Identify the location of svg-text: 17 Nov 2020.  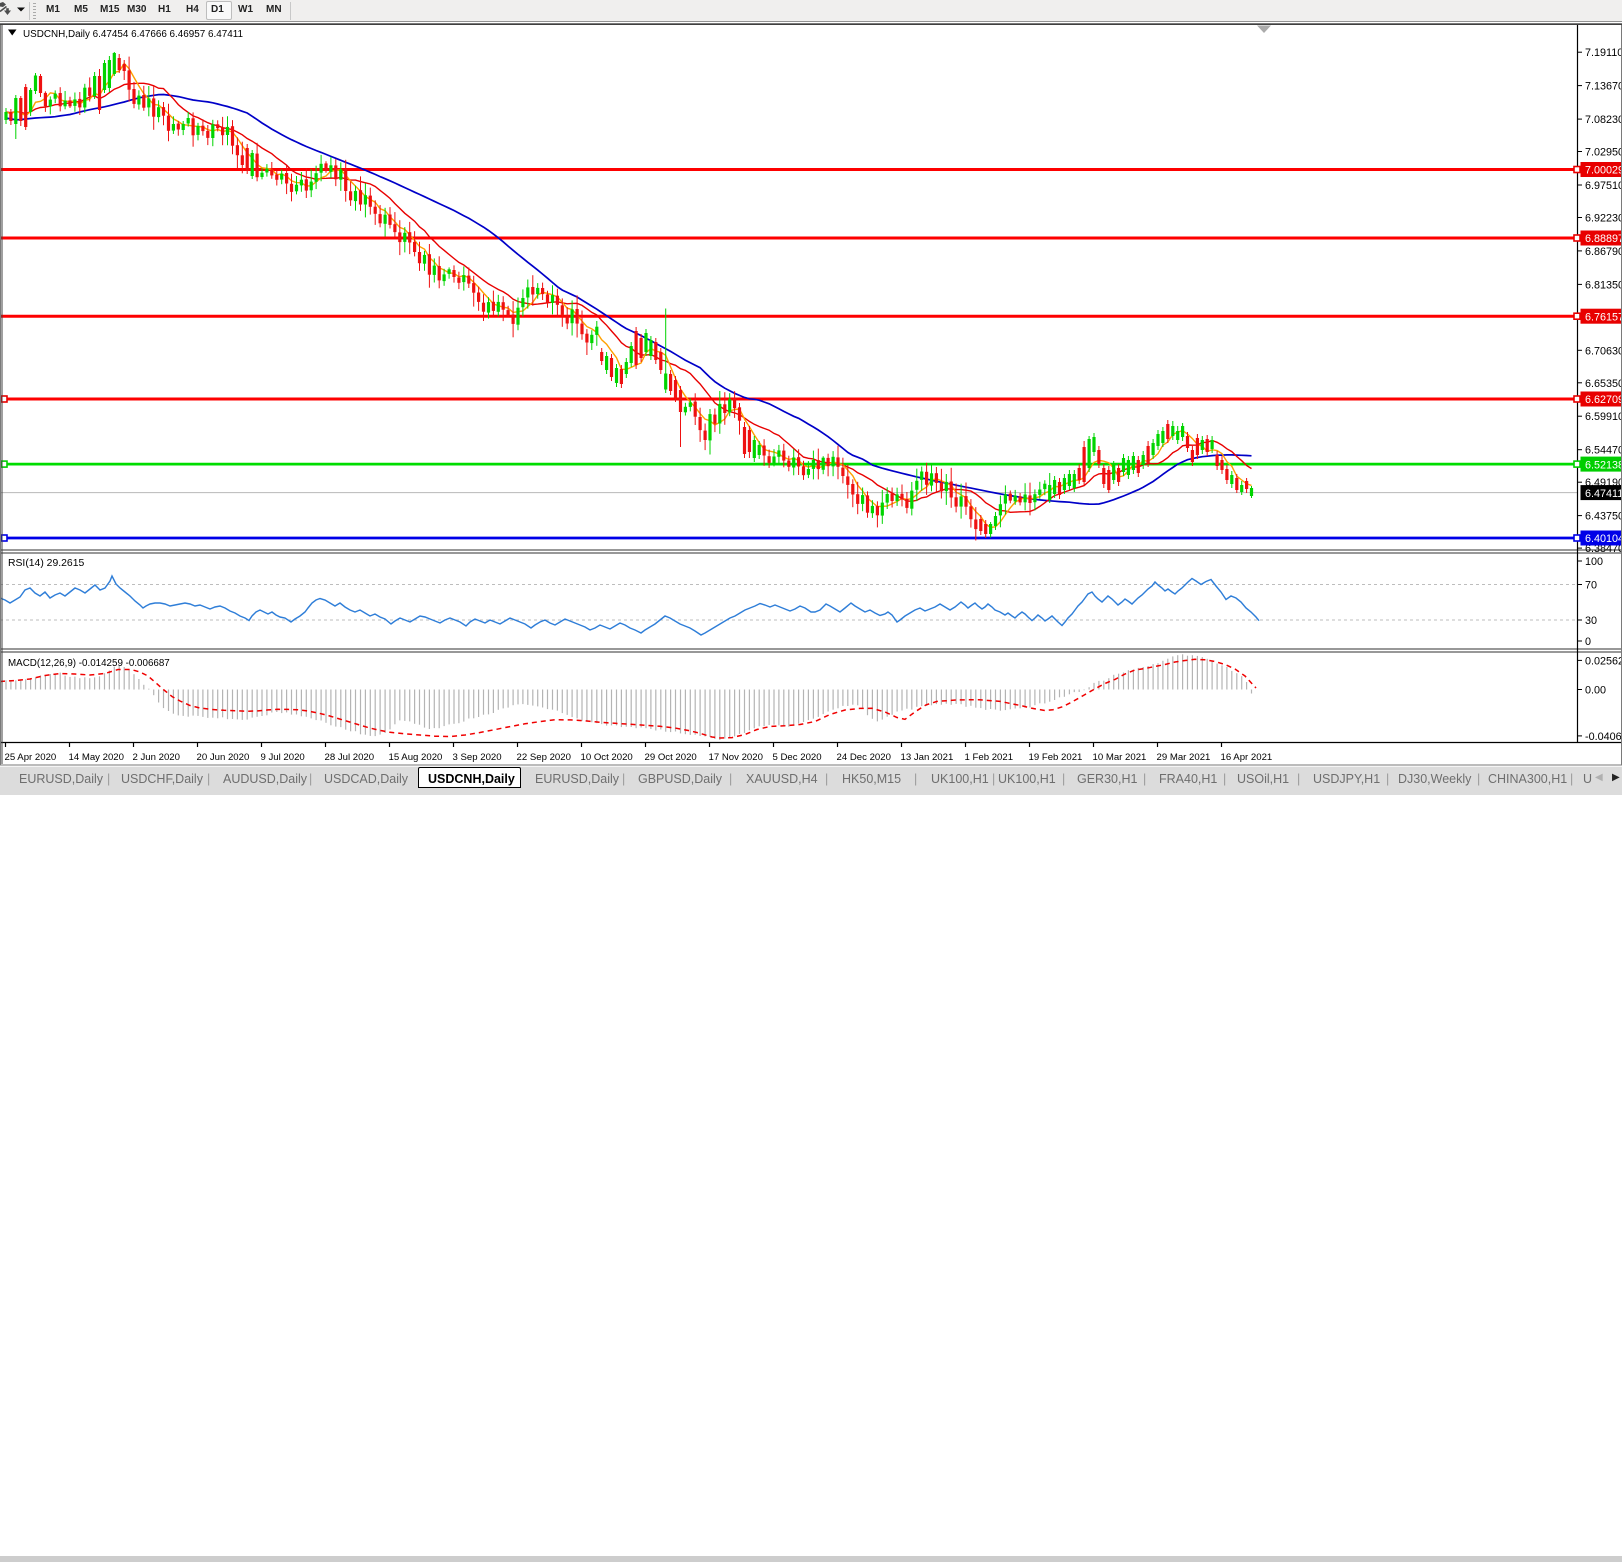
(736, 757).